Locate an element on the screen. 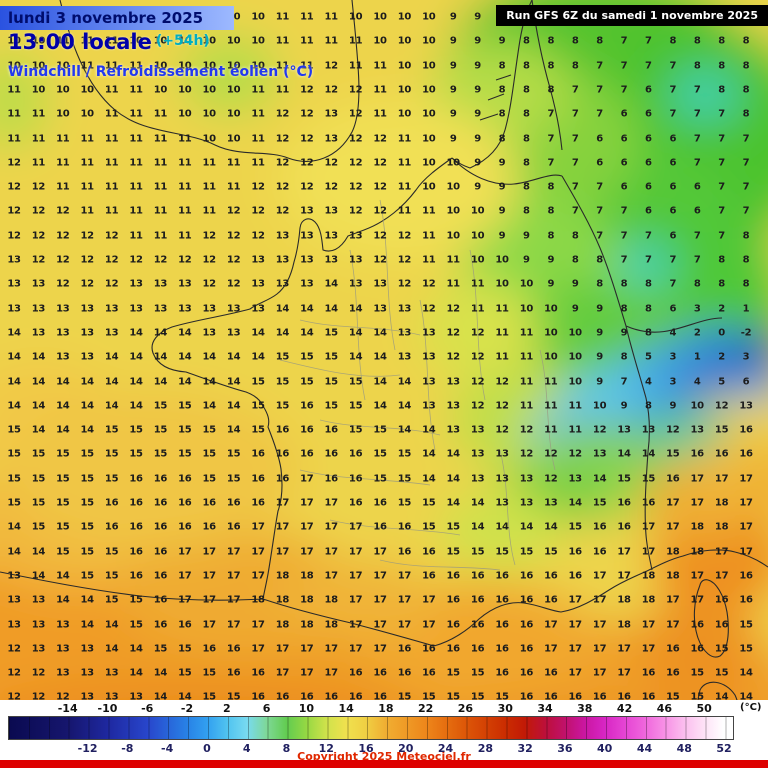 This screenshot has height=768, width=768. corsica-coastline is located at coordinates (711, 618).